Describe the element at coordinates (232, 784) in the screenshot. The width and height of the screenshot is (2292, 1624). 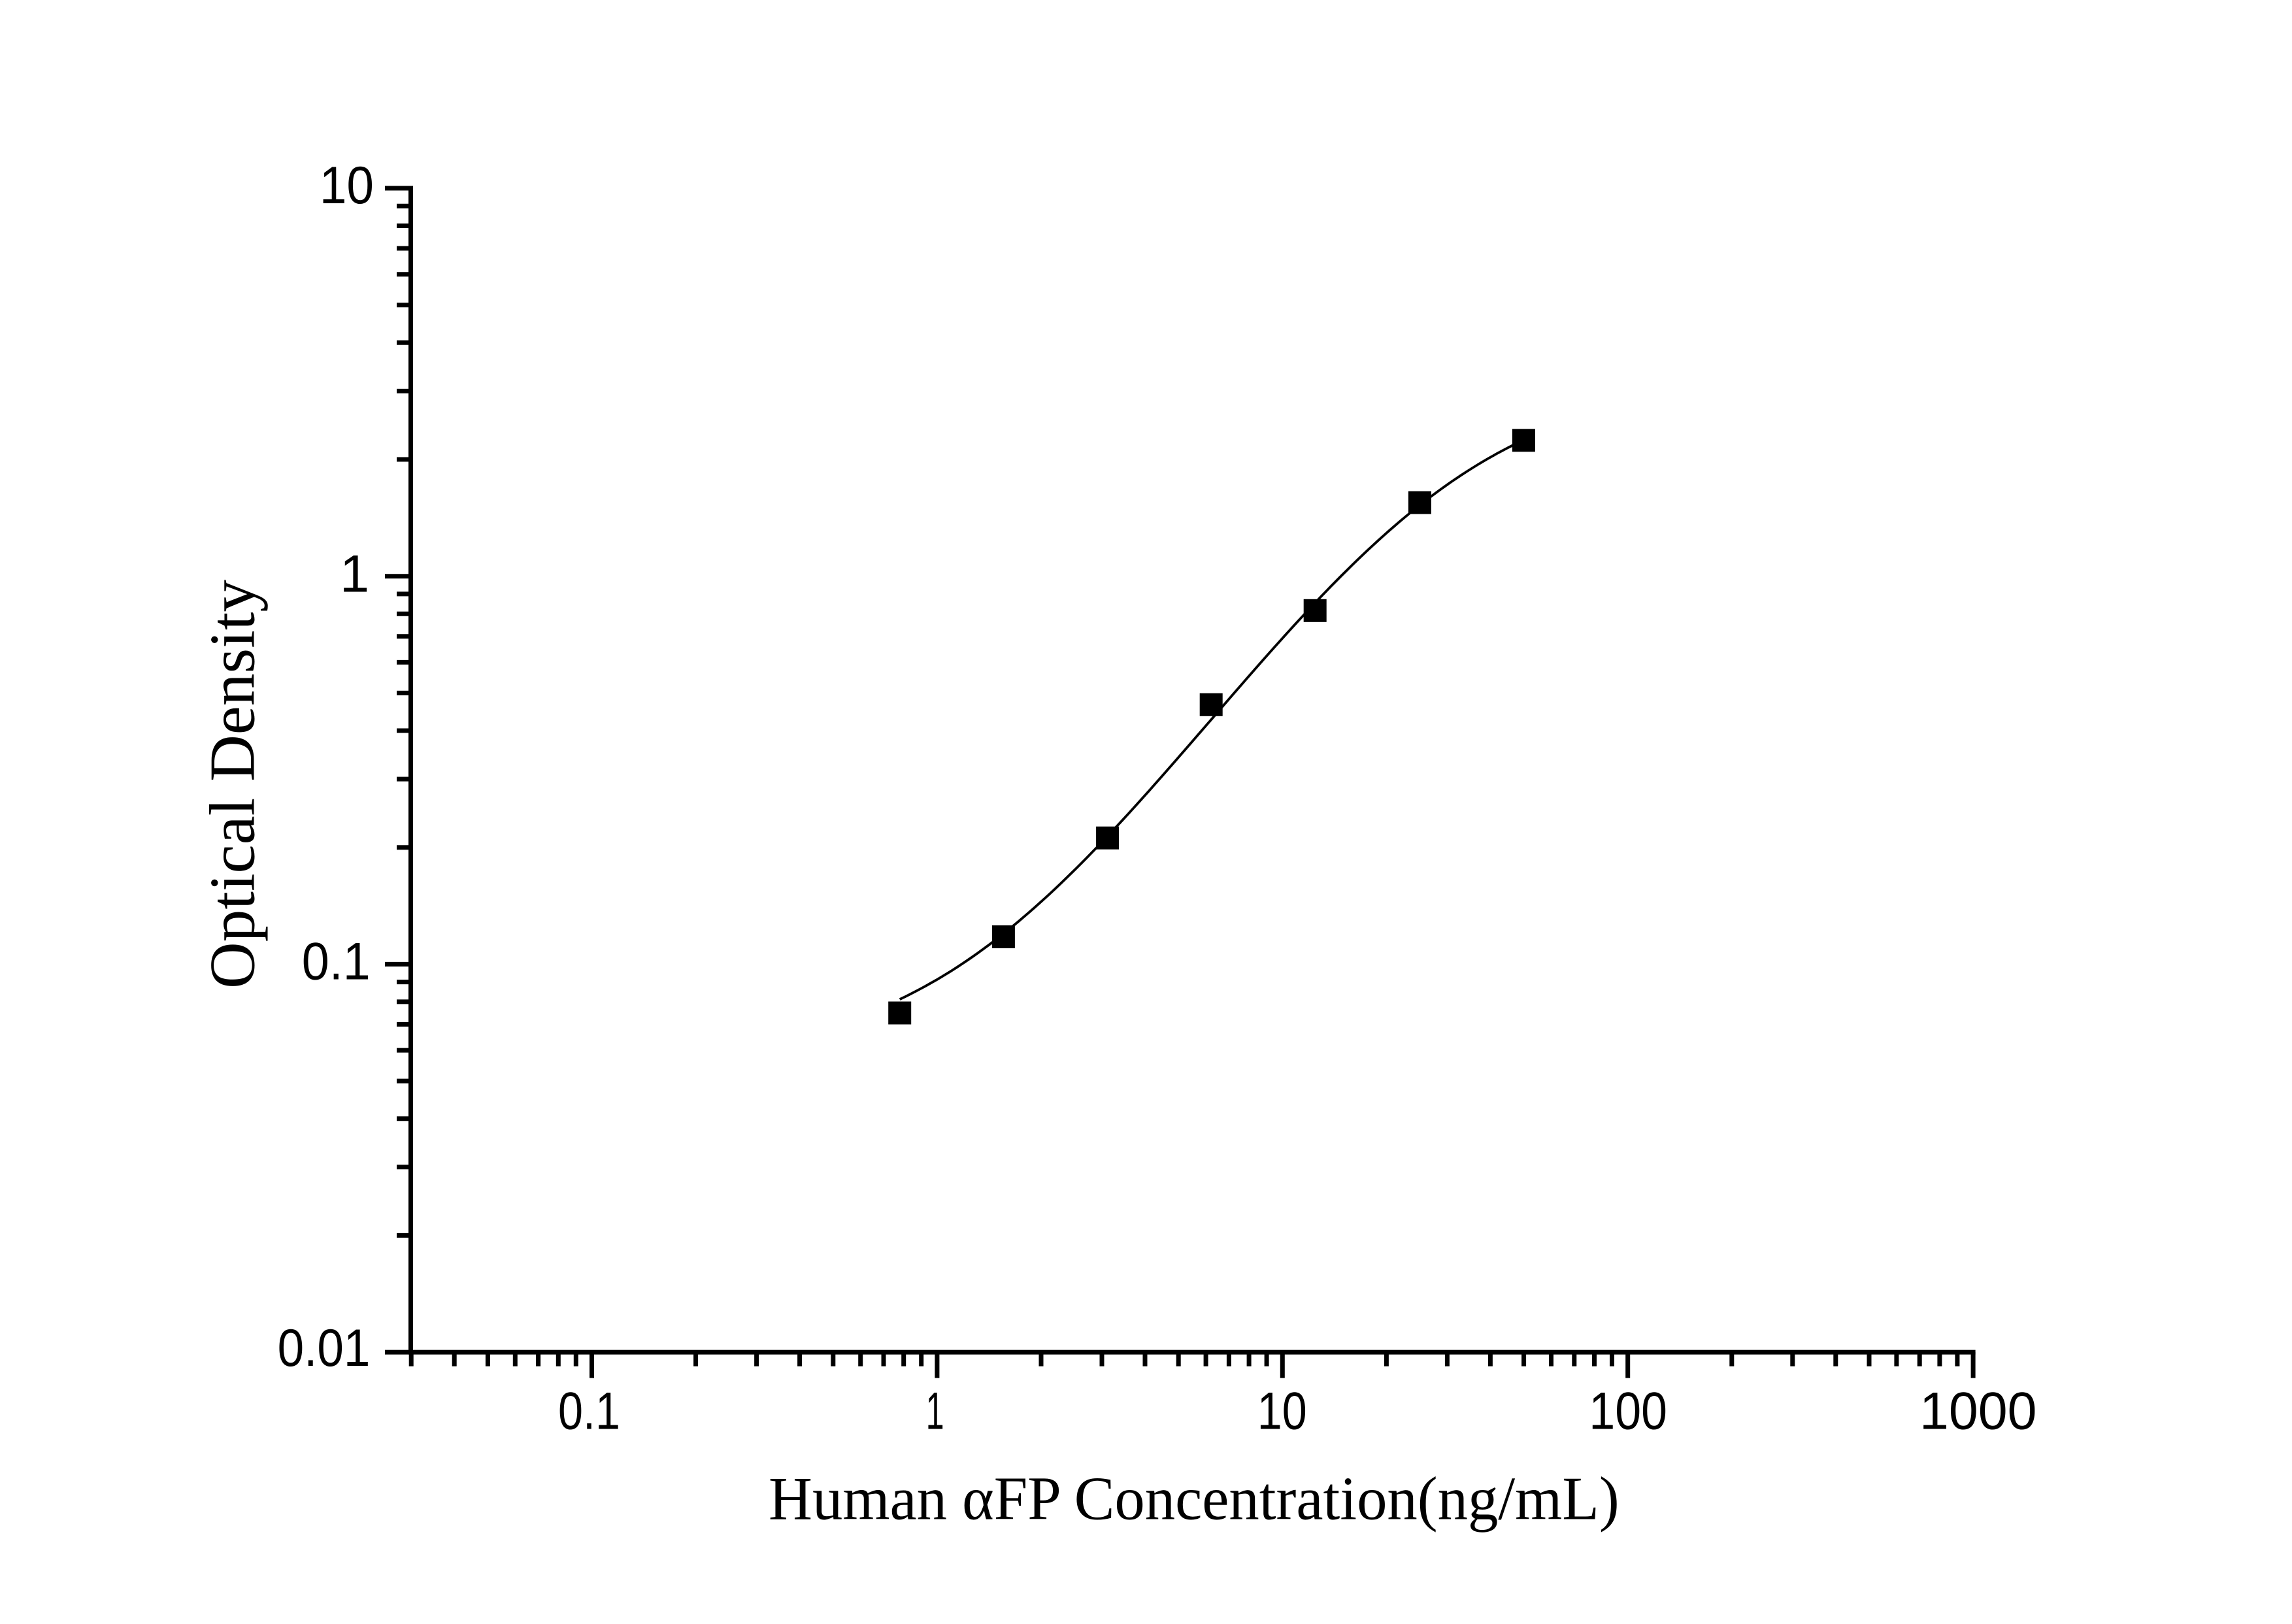
I see `svg-text: Optical Density` at that location.